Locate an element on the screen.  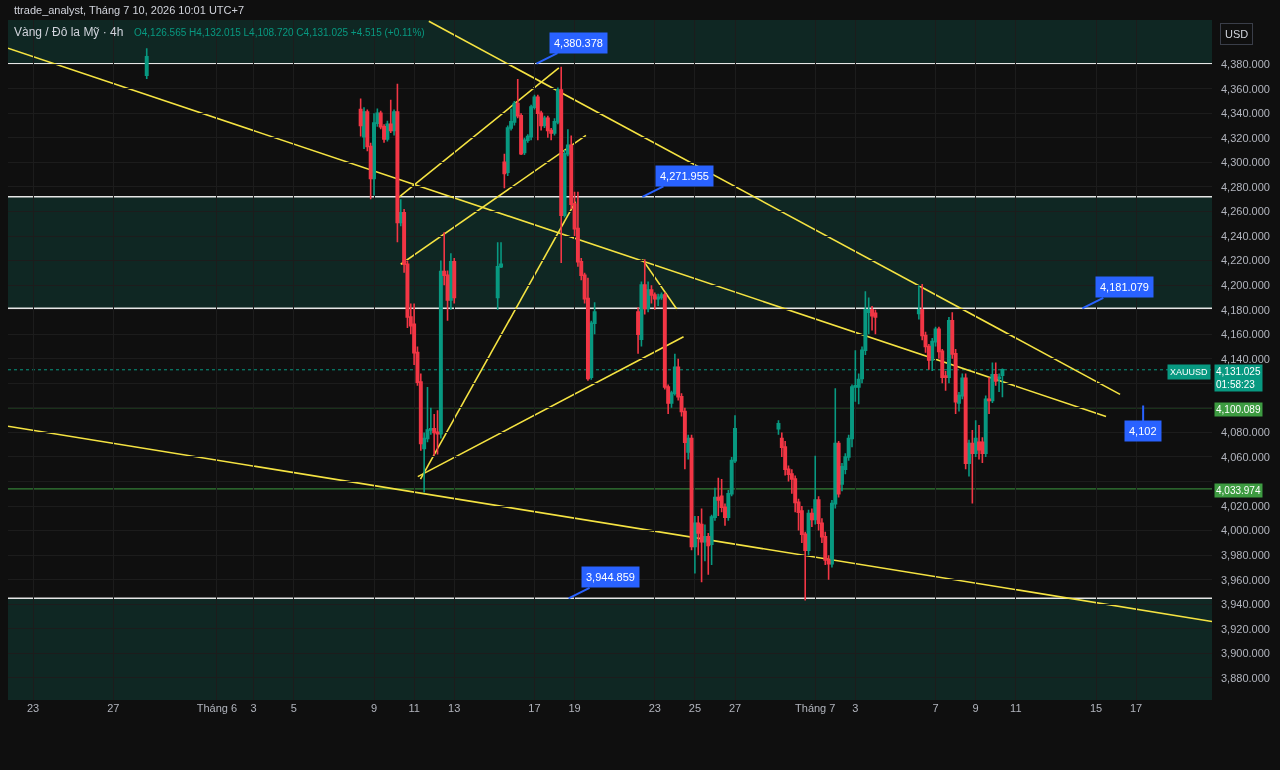
ref-line-label: 4,100.089 is located at coordinates (1238, 409).